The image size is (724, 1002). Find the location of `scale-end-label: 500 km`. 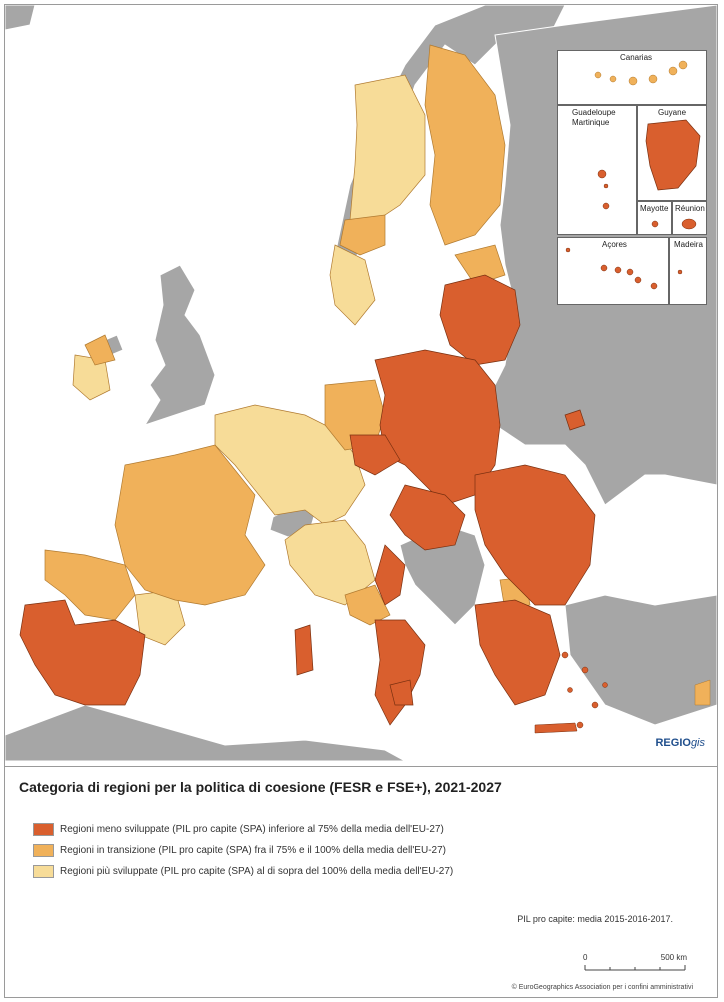

scale-end-label: 500 km is located at coordinates (673, 957).